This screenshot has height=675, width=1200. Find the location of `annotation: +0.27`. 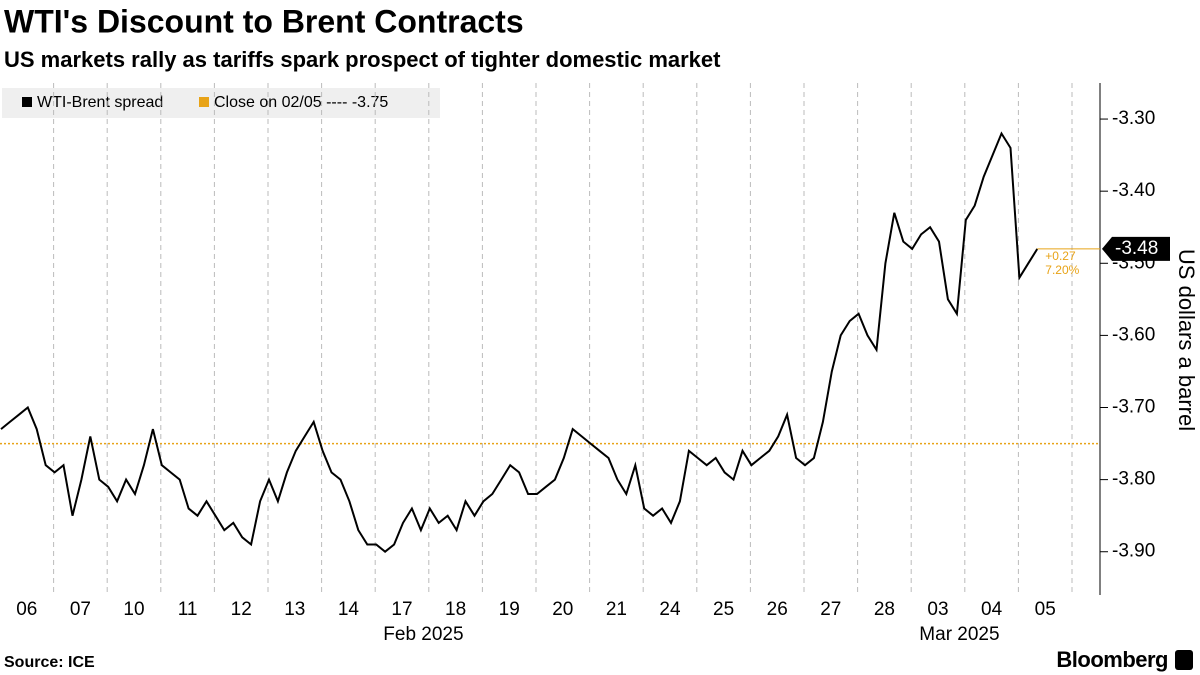

annotation: +0.27 is located at coordinates (1060, 256).